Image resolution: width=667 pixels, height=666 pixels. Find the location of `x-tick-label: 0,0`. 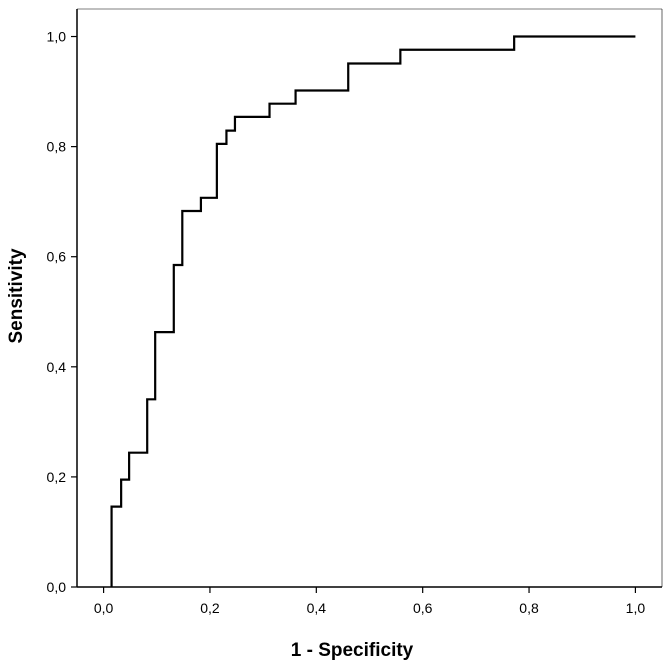

x-tick-label: 0,0 is located at coordinates (104, 608).